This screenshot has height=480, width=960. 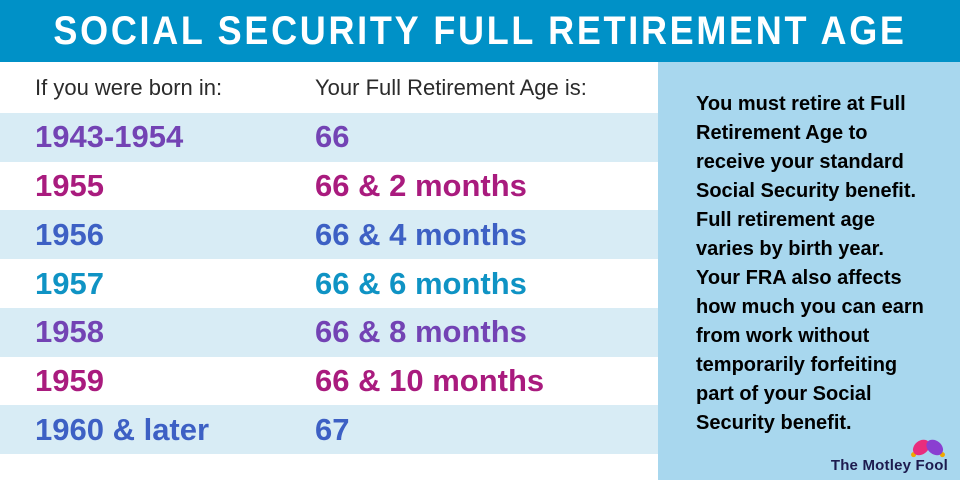 What do you see at coordinates (784, 394) in the screenshot?
I see `explanation-line: part of your Social` at bounding box center [784, 394].